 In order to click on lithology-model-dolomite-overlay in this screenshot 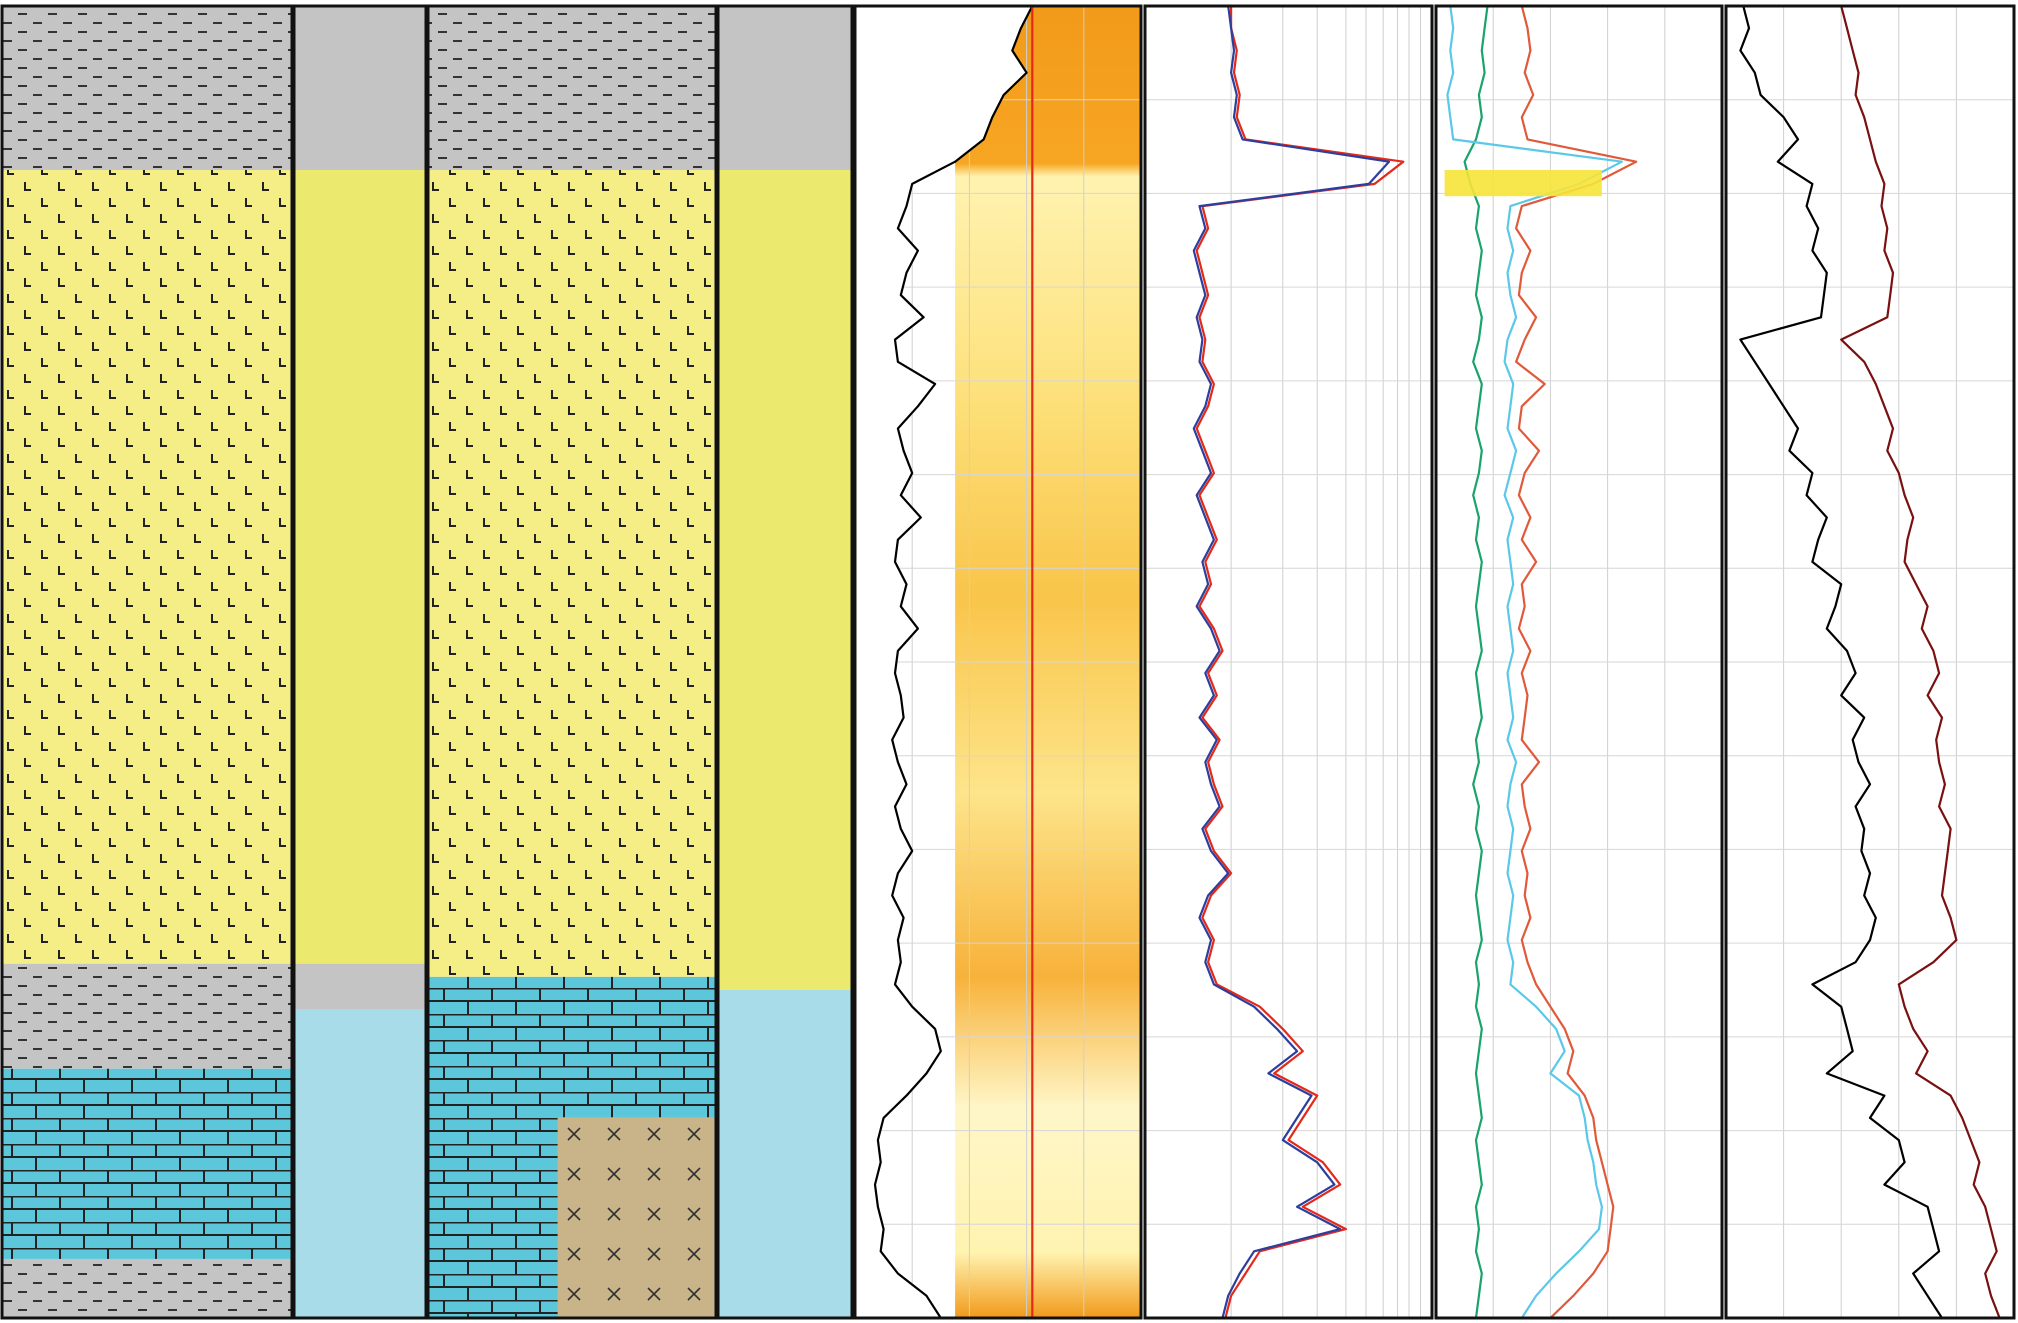, I will do `click(636, 1217)`.